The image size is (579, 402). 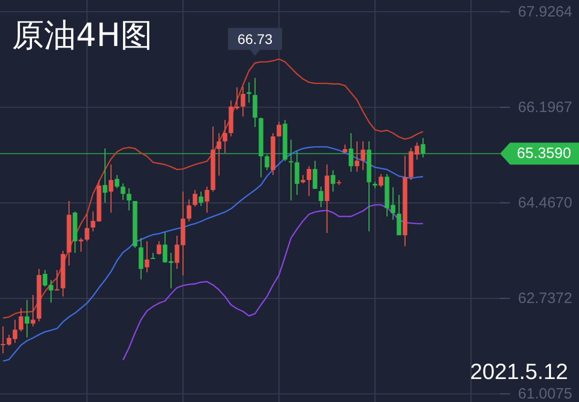 I want to click on y-tick-label: 67.9264, so click(x=545, y=11).